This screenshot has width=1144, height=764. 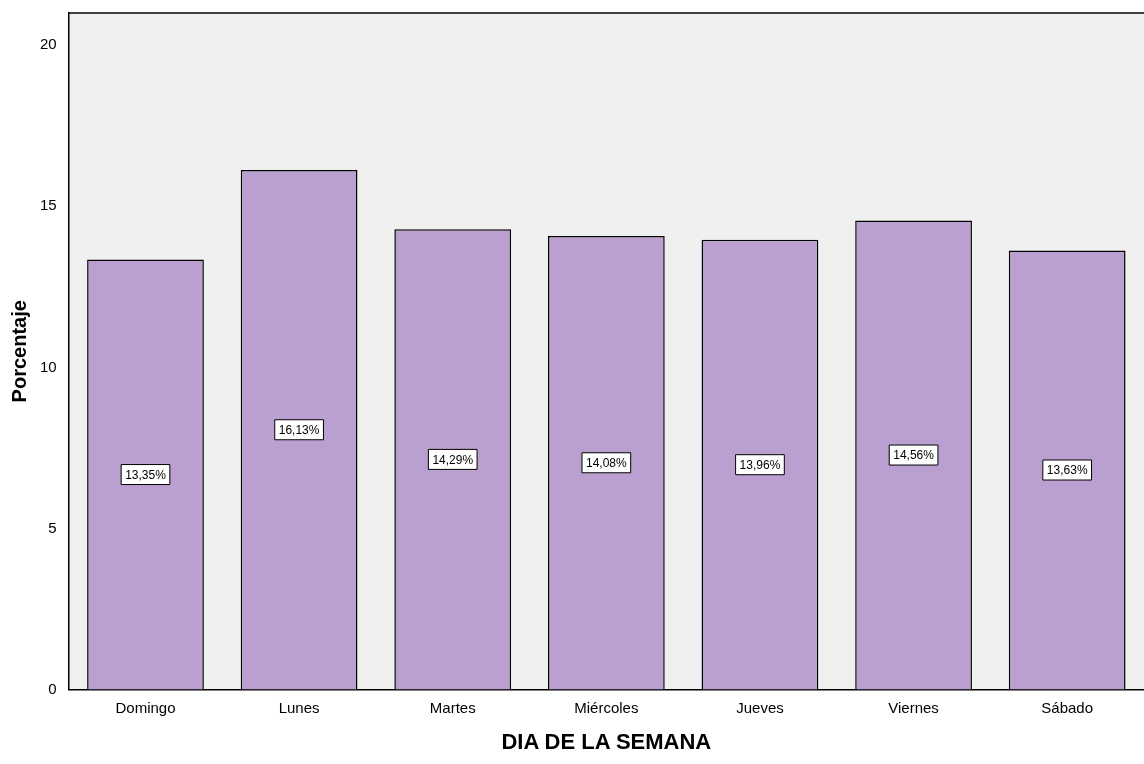 I want to click on y-tick-label: 15, so click(x=48, y=205).